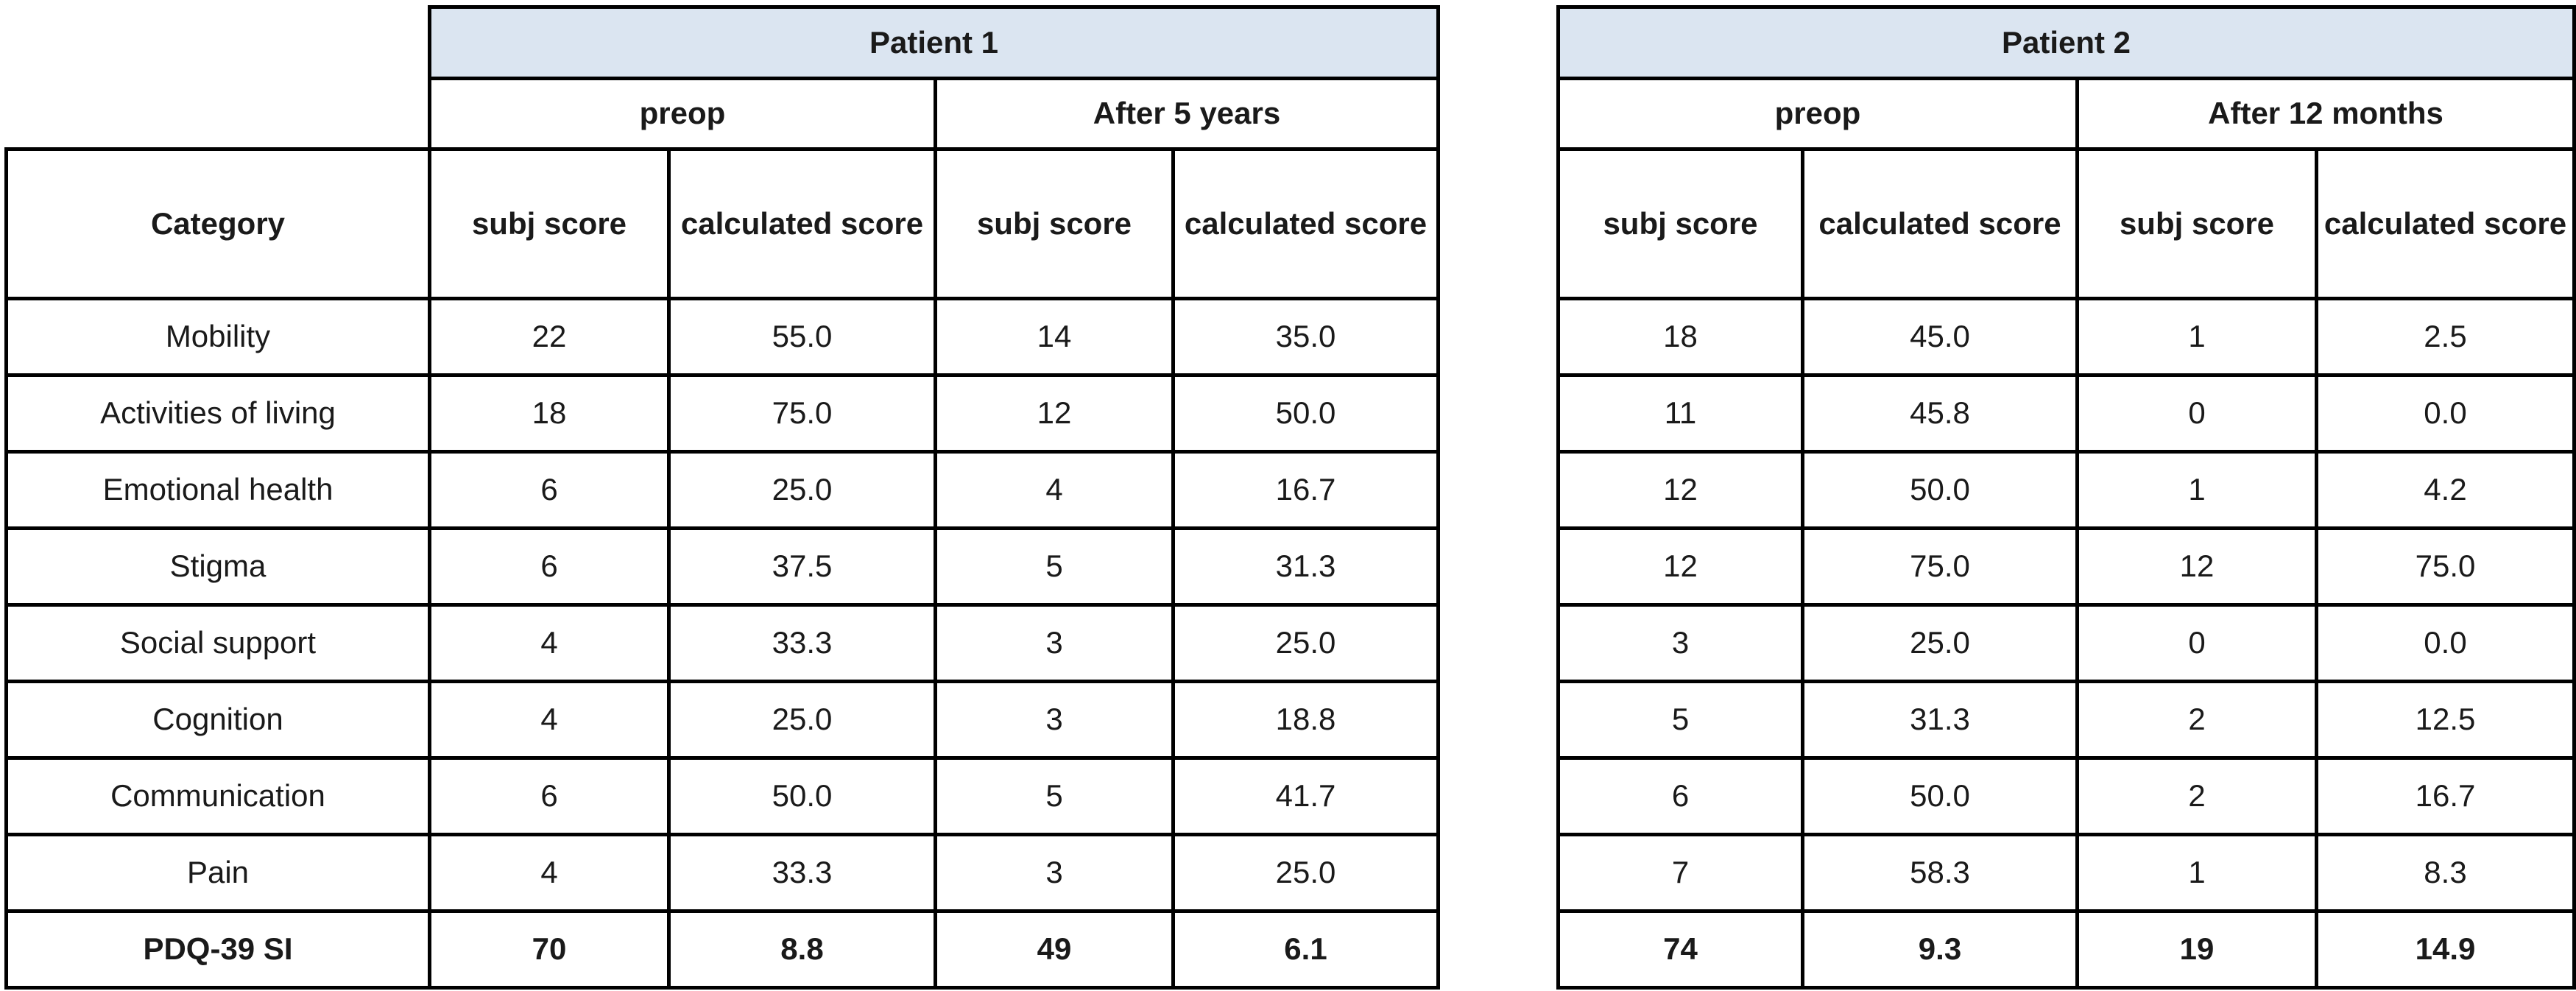 The width and height of the screenshot is (2576, 991). I want to click on score-value: 4.2, so click(2445, 490).